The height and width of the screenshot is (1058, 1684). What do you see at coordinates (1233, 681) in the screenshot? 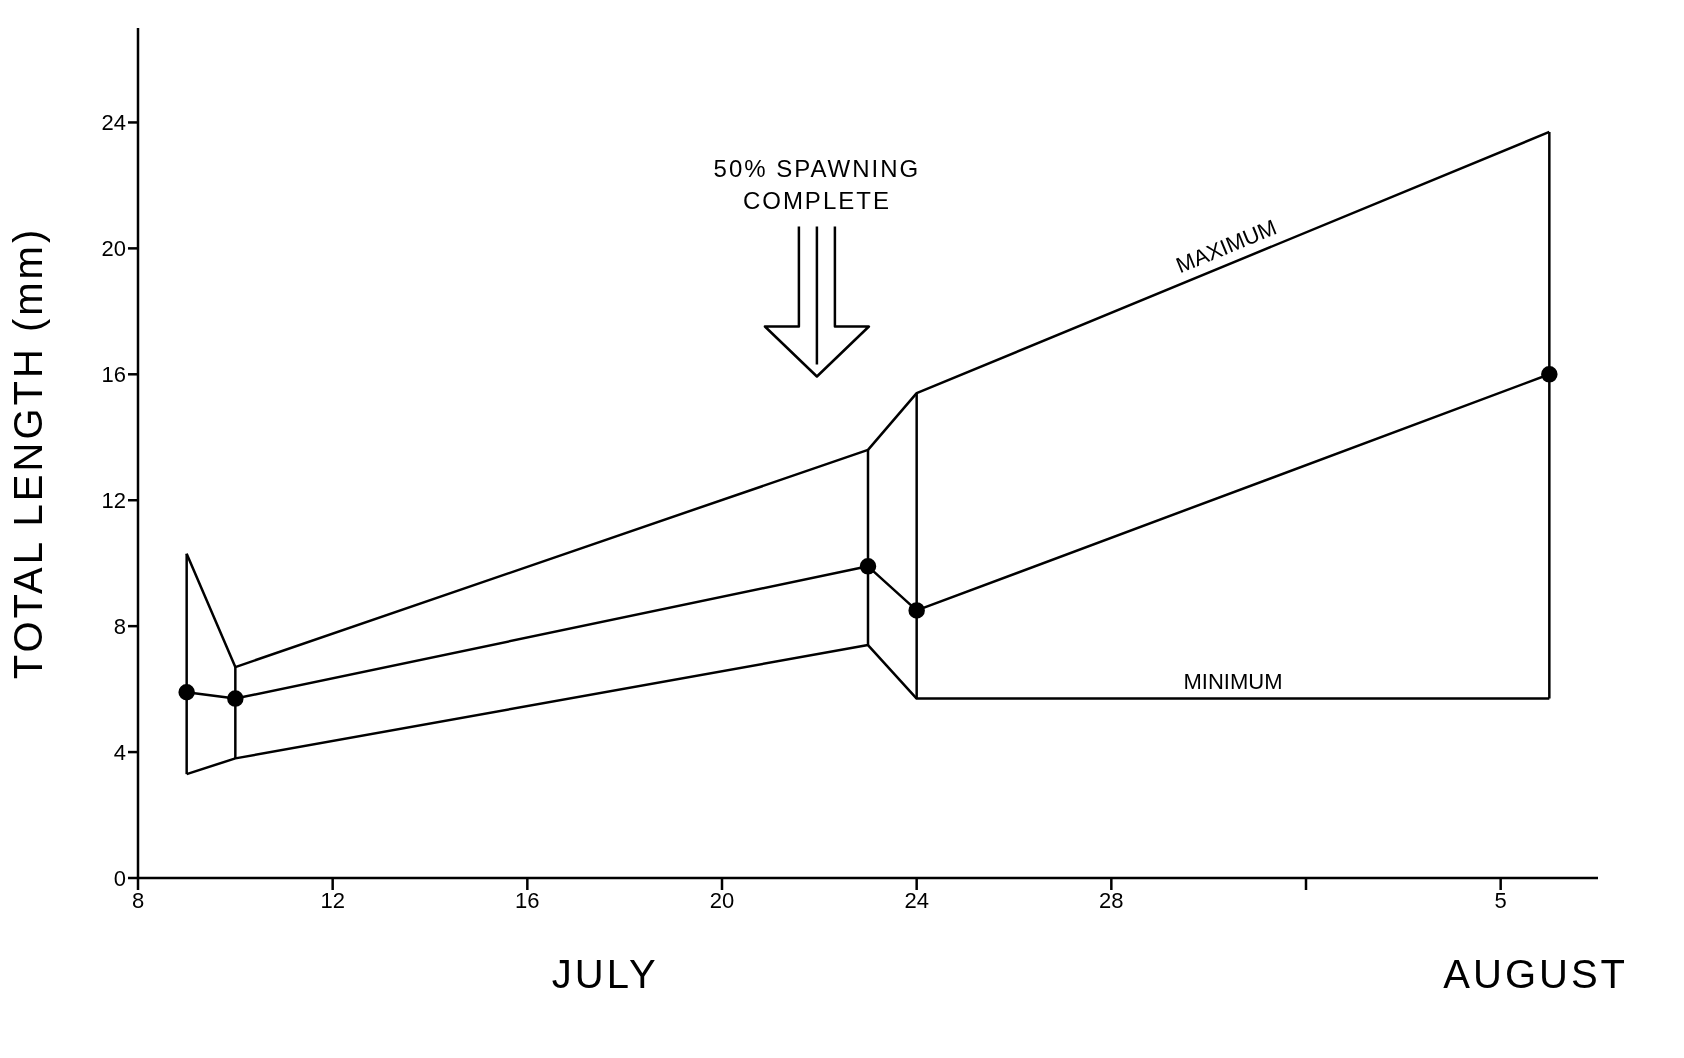
I see `series-label: MINIMUM` at bounding box center [1233, 681].